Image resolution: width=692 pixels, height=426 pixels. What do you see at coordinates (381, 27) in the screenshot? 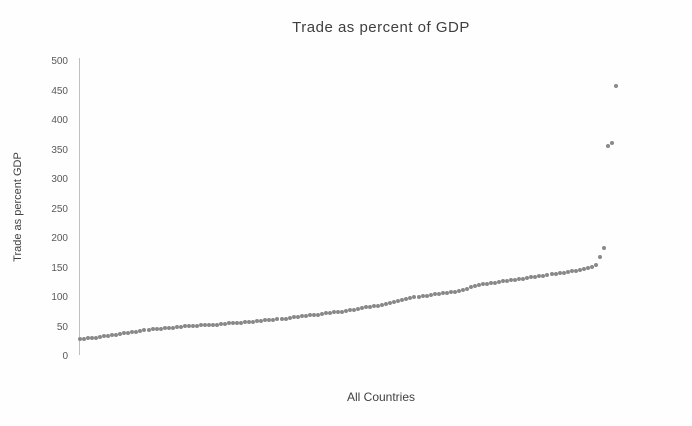
I see `chart-title: Trade as percent of GDP` at bounding box center [381, 27].